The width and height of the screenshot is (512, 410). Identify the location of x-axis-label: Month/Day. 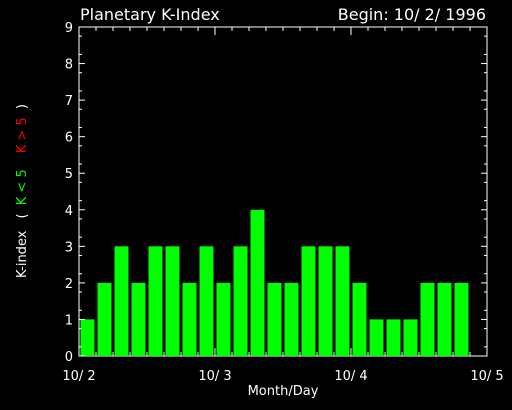
(283, 391).